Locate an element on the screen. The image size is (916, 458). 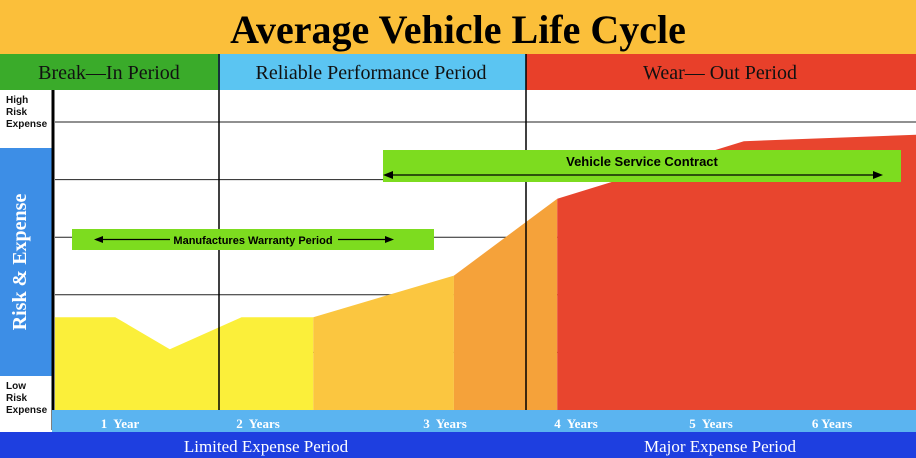
period-band-break-in is located at coordinates (109, 72).